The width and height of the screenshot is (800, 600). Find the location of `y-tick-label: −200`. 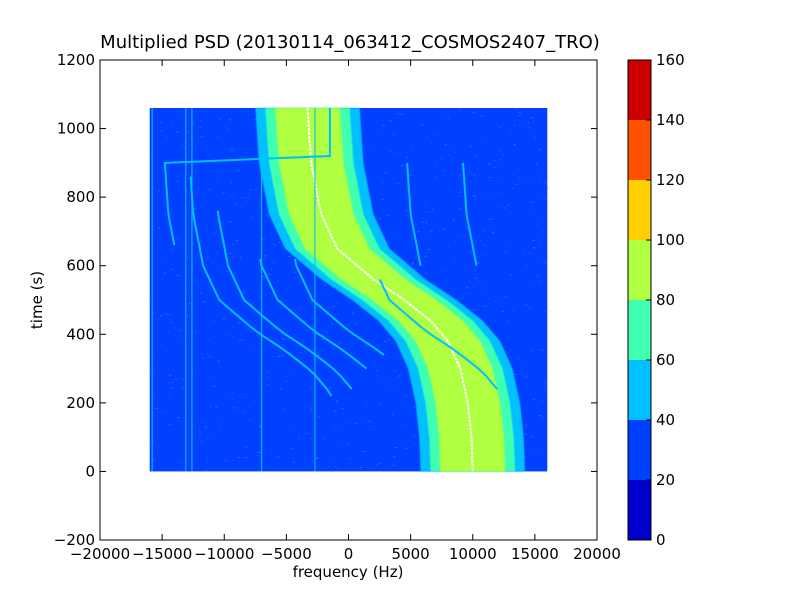

y-tick-label: −200 is located at coordinates (74, 540).